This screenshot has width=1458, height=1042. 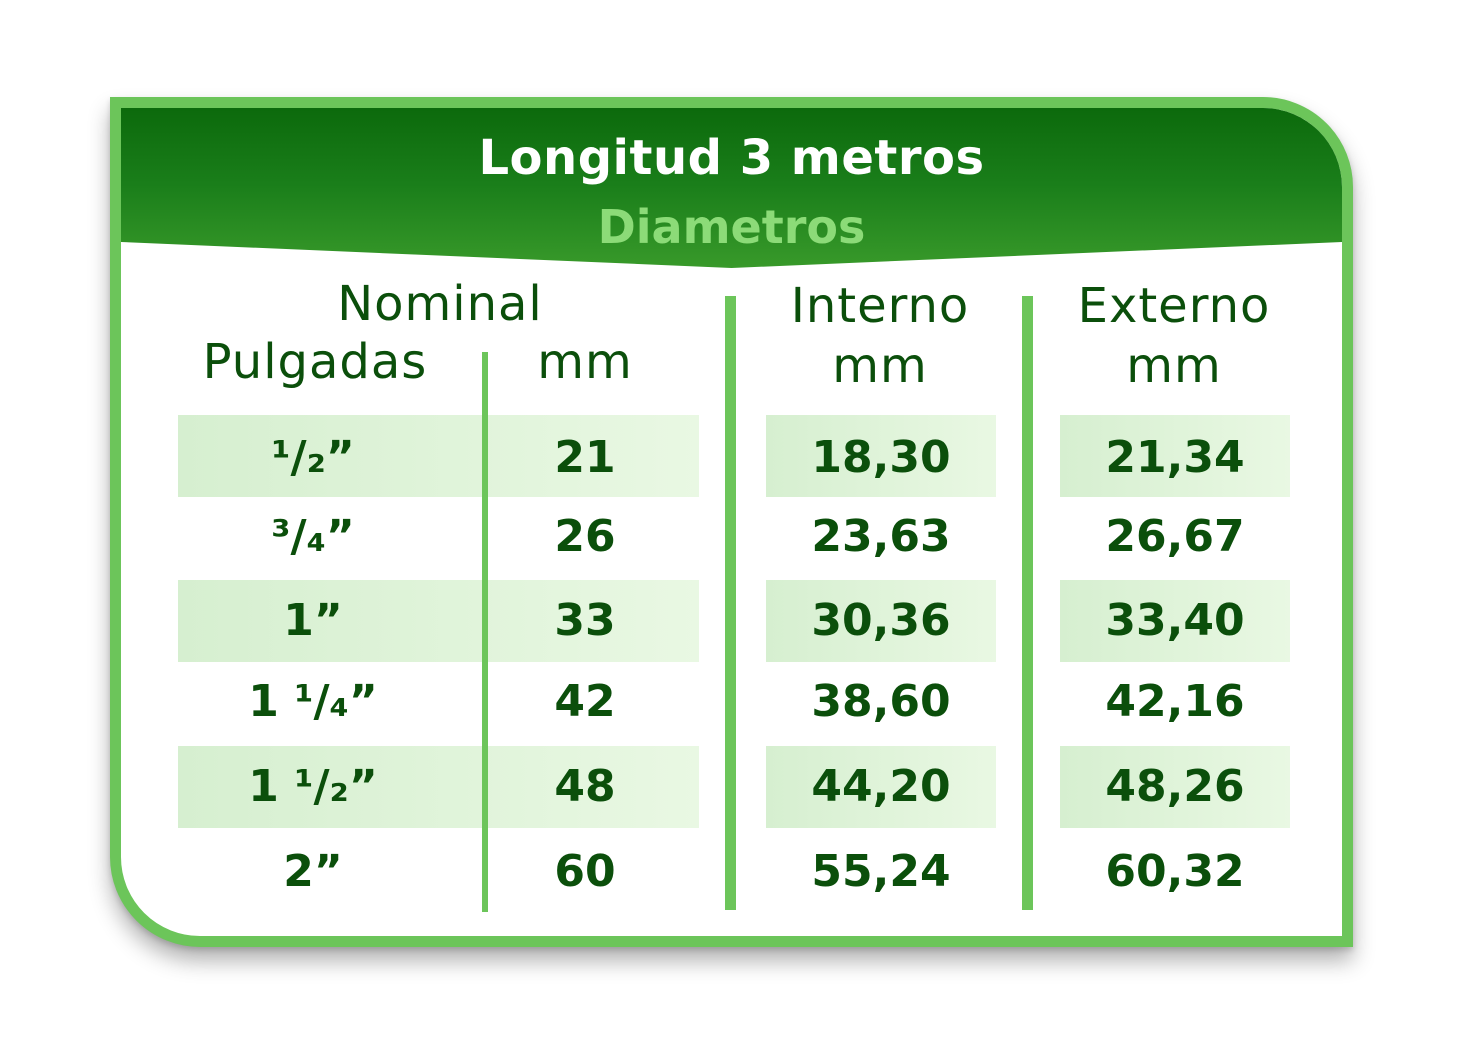 I want to click on pulgadas-cell: 1 ¹/₂”, so click(x=313, y=786).